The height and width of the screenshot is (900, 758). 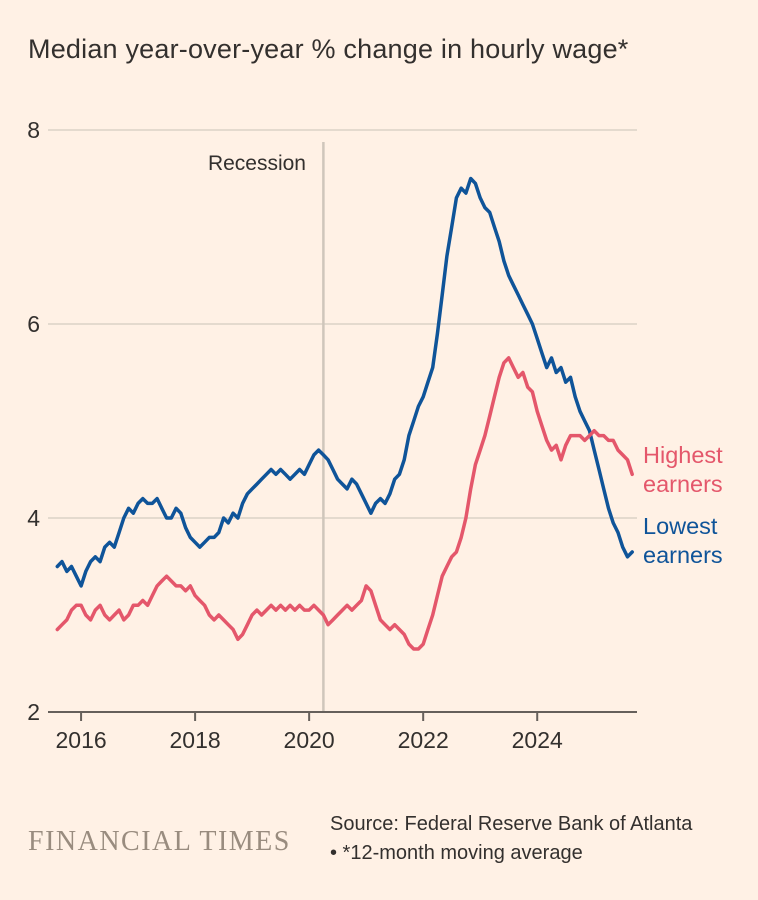 I want to click on y-tick-label: 4, so click(x=33, y=518).